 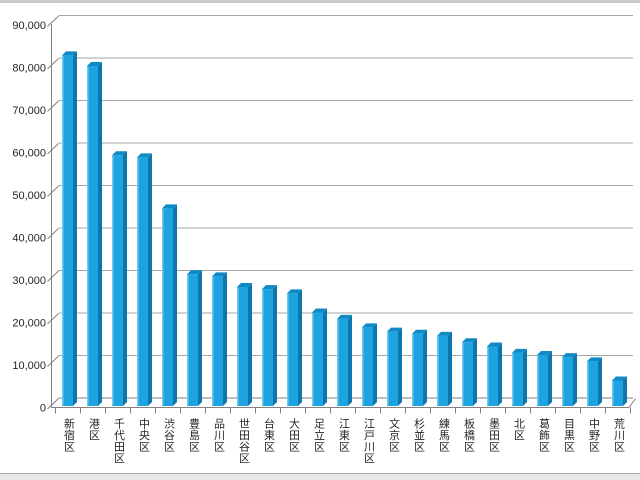 What do you see at coordinates (294, 435) in the screenshot?
I see `x-axis-label: 大田区` at bounding box center [294, 435].